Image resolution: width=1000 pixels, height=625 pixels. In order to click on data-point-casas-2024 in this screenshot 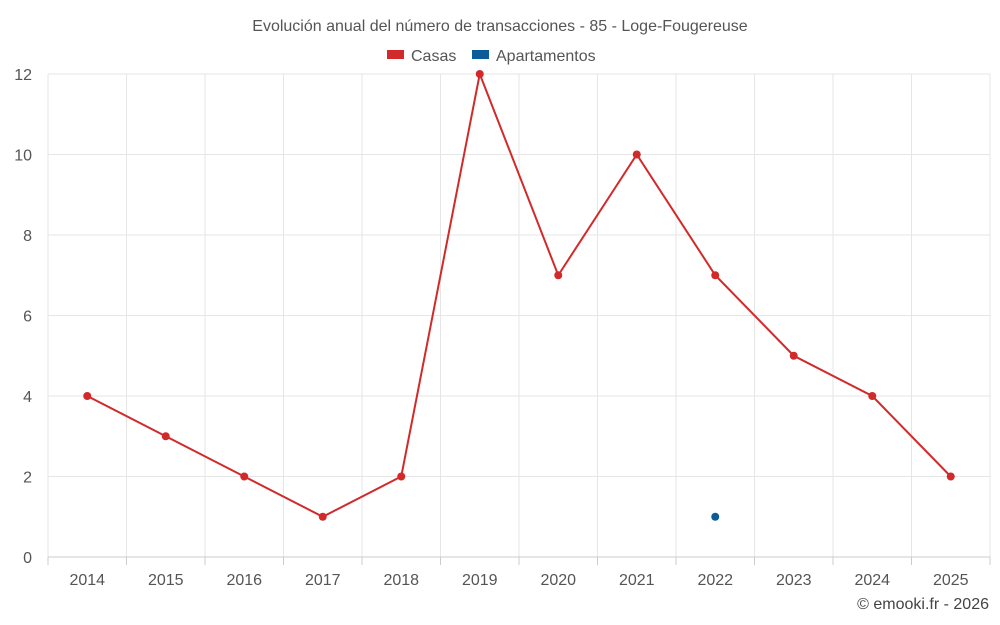, I will do `click(872, 396)`.